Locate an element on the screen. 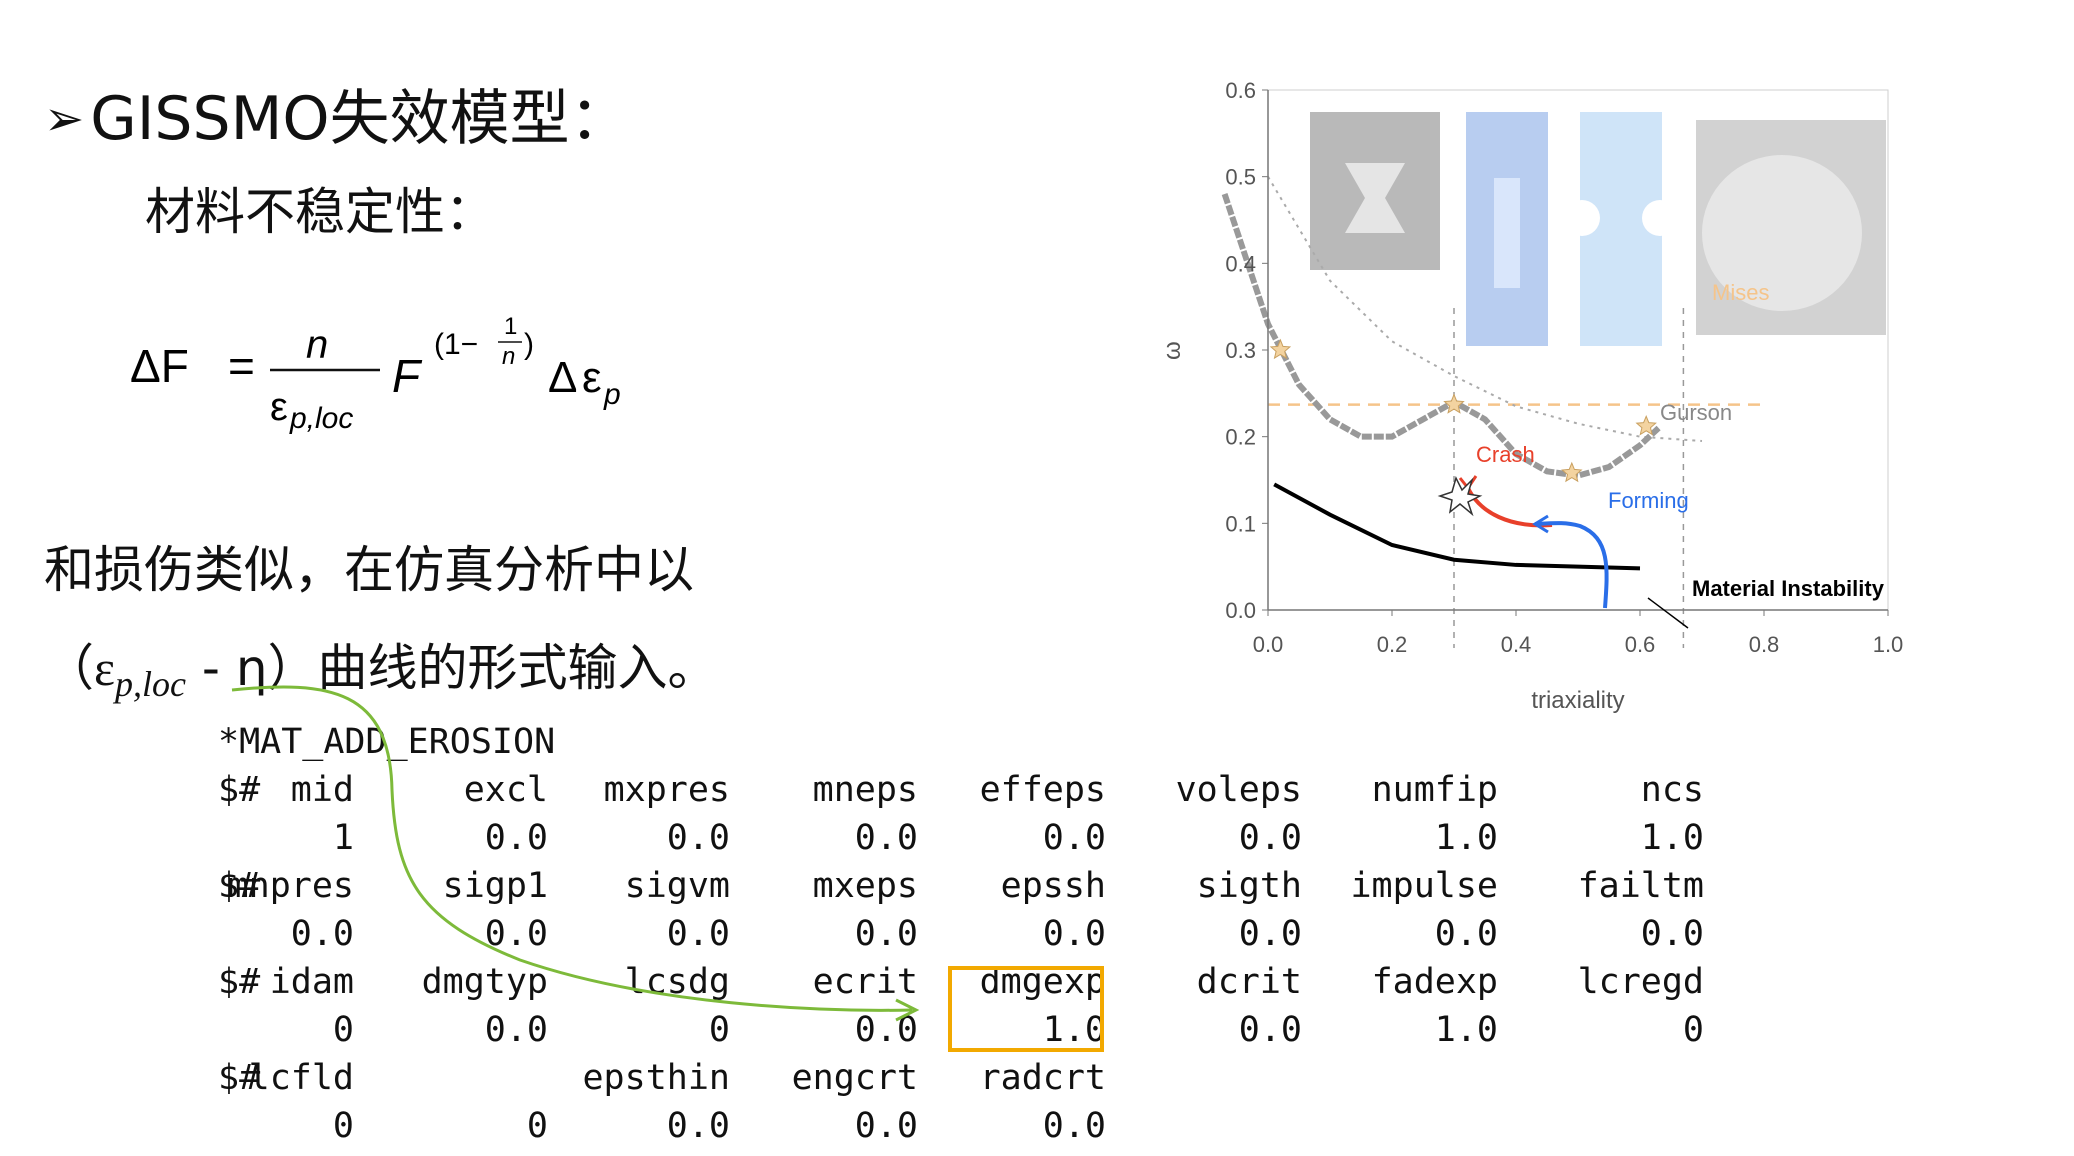 Image resolution: width=2074 pixels, height=1156 pixels. chart-series is located at coordinates (1492, 373).